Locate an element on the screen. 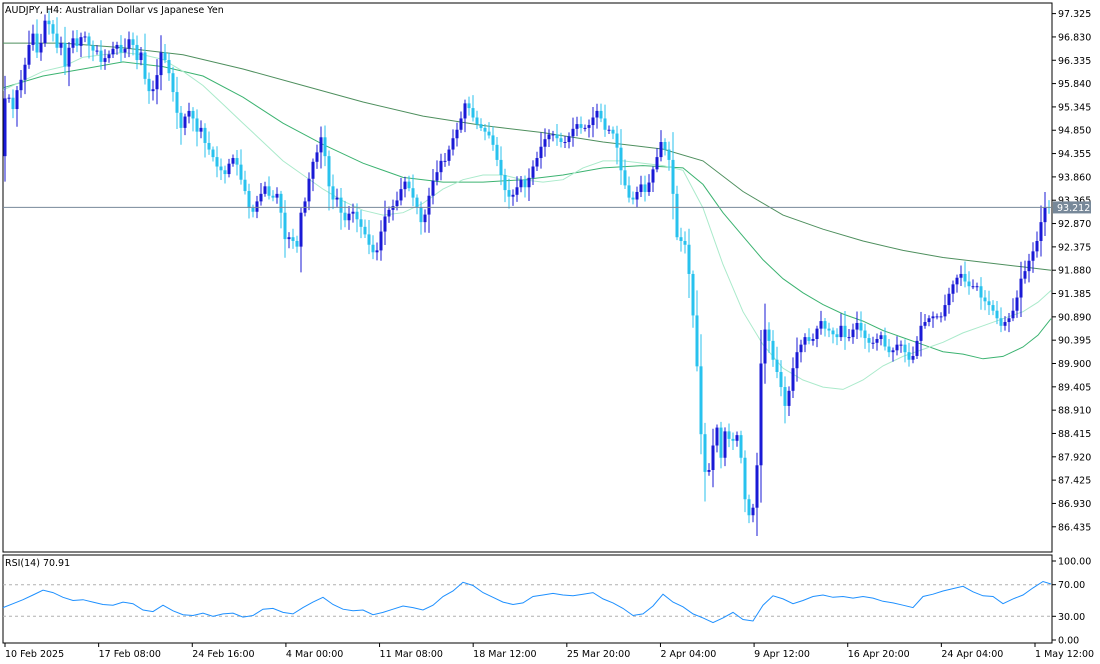 The height and width of the screenshot is (664, 1100). price-tick-label: 91.385 is located at coordinates (1074, 294).